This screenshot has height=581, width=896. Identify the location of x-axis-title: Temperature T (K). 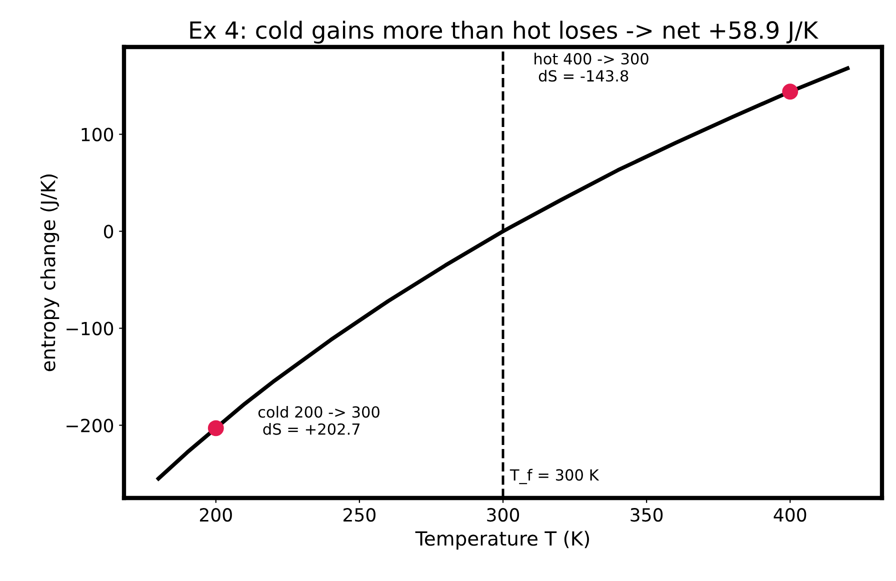
(502, 540).